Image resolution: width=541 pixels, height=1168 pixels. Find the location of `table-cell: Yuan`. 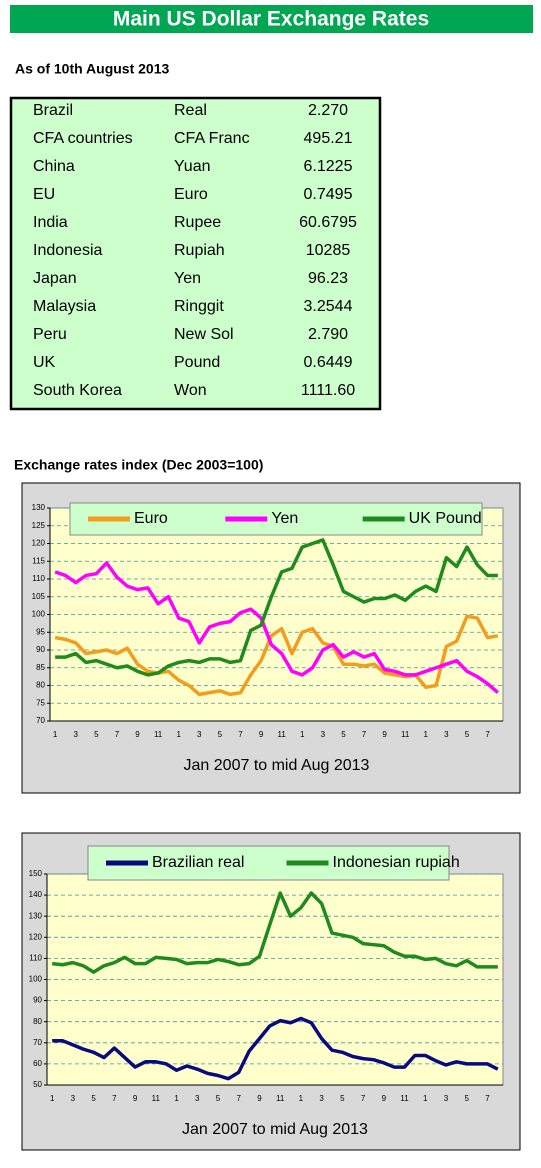

table-cell: Yuan is located at coordinates (192, 166).